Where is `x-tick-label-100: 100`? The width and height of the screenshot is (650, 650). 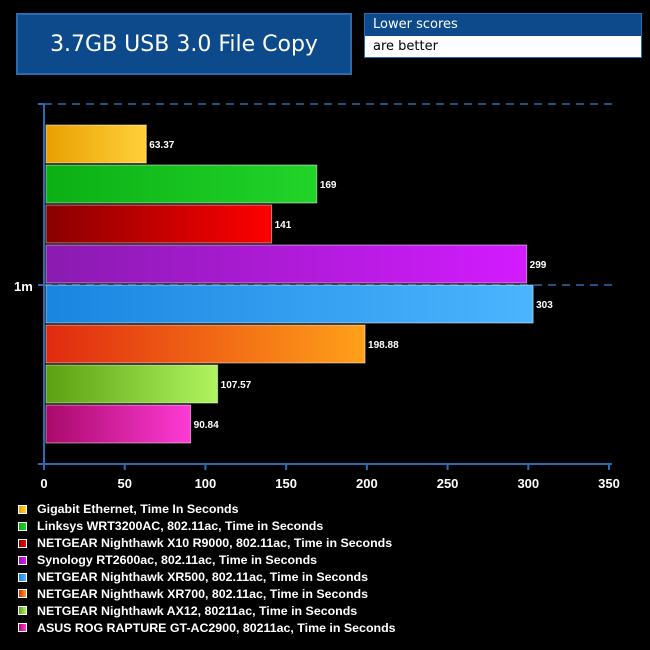 x-tick-label-100: 100 is located at coordinates (206, 483).